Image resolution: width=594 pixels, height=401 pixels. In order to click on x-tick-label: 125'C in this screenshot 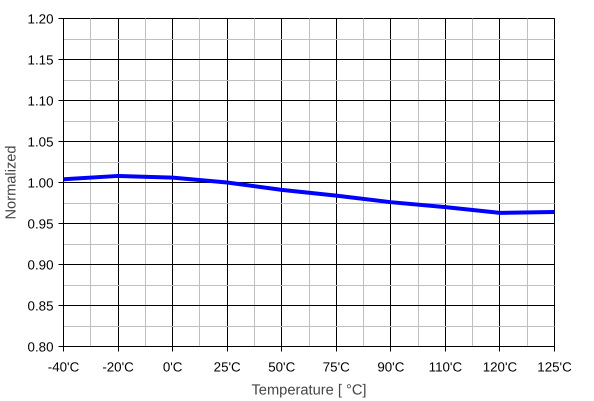, I will do `click(554, 367)`.